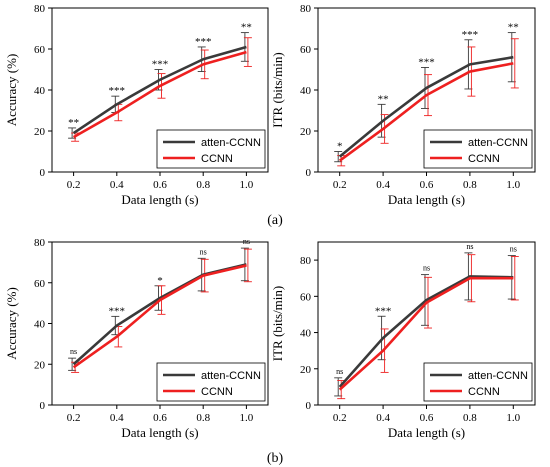 This screenshot has width=550, height=467. What do you see at coordinates (275, 458) in the screenshot?
I see `caption-b: (b)` at bounding box center [275, 458].